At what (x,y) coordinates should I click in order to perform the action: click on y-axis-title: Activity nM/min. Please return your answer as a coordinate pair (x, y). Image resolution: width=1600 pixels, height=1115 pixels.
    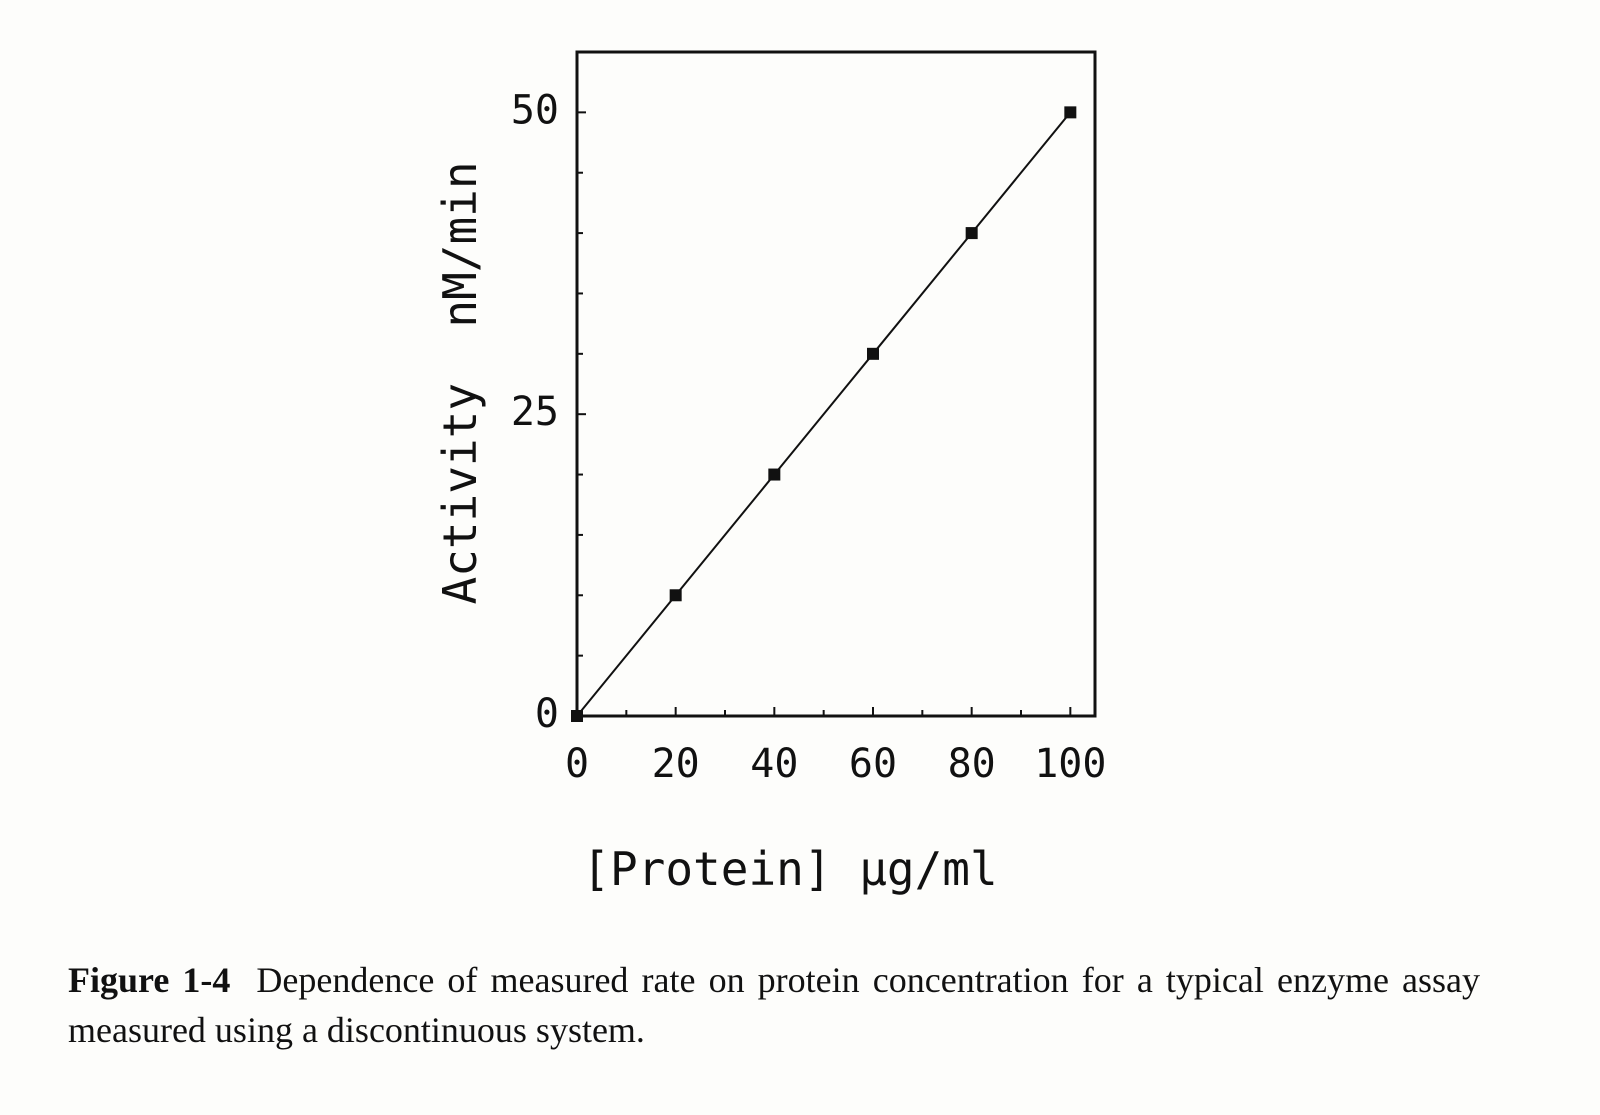
    Looking at the image, I should click on (460, 382).